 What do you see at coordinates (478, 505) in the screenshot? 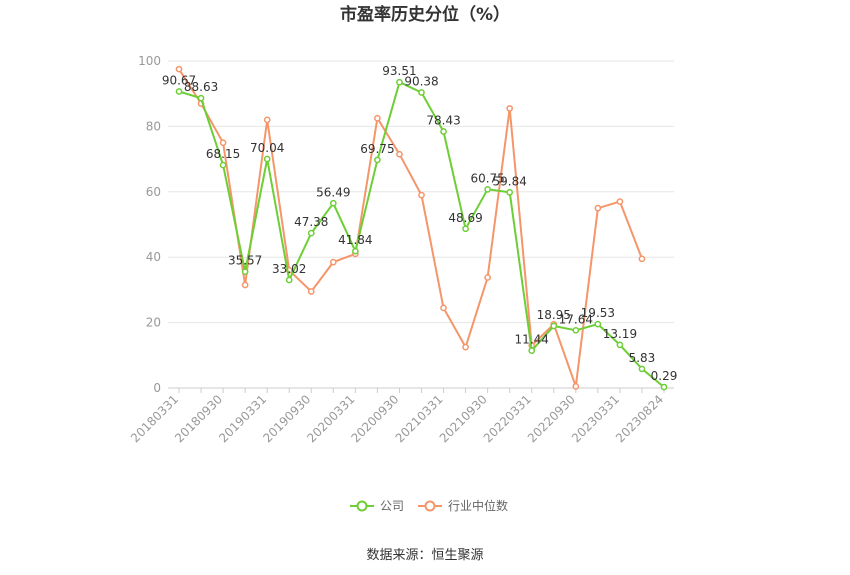
I see `legend-label: 行业中位数` at bounding box center [478, 505].